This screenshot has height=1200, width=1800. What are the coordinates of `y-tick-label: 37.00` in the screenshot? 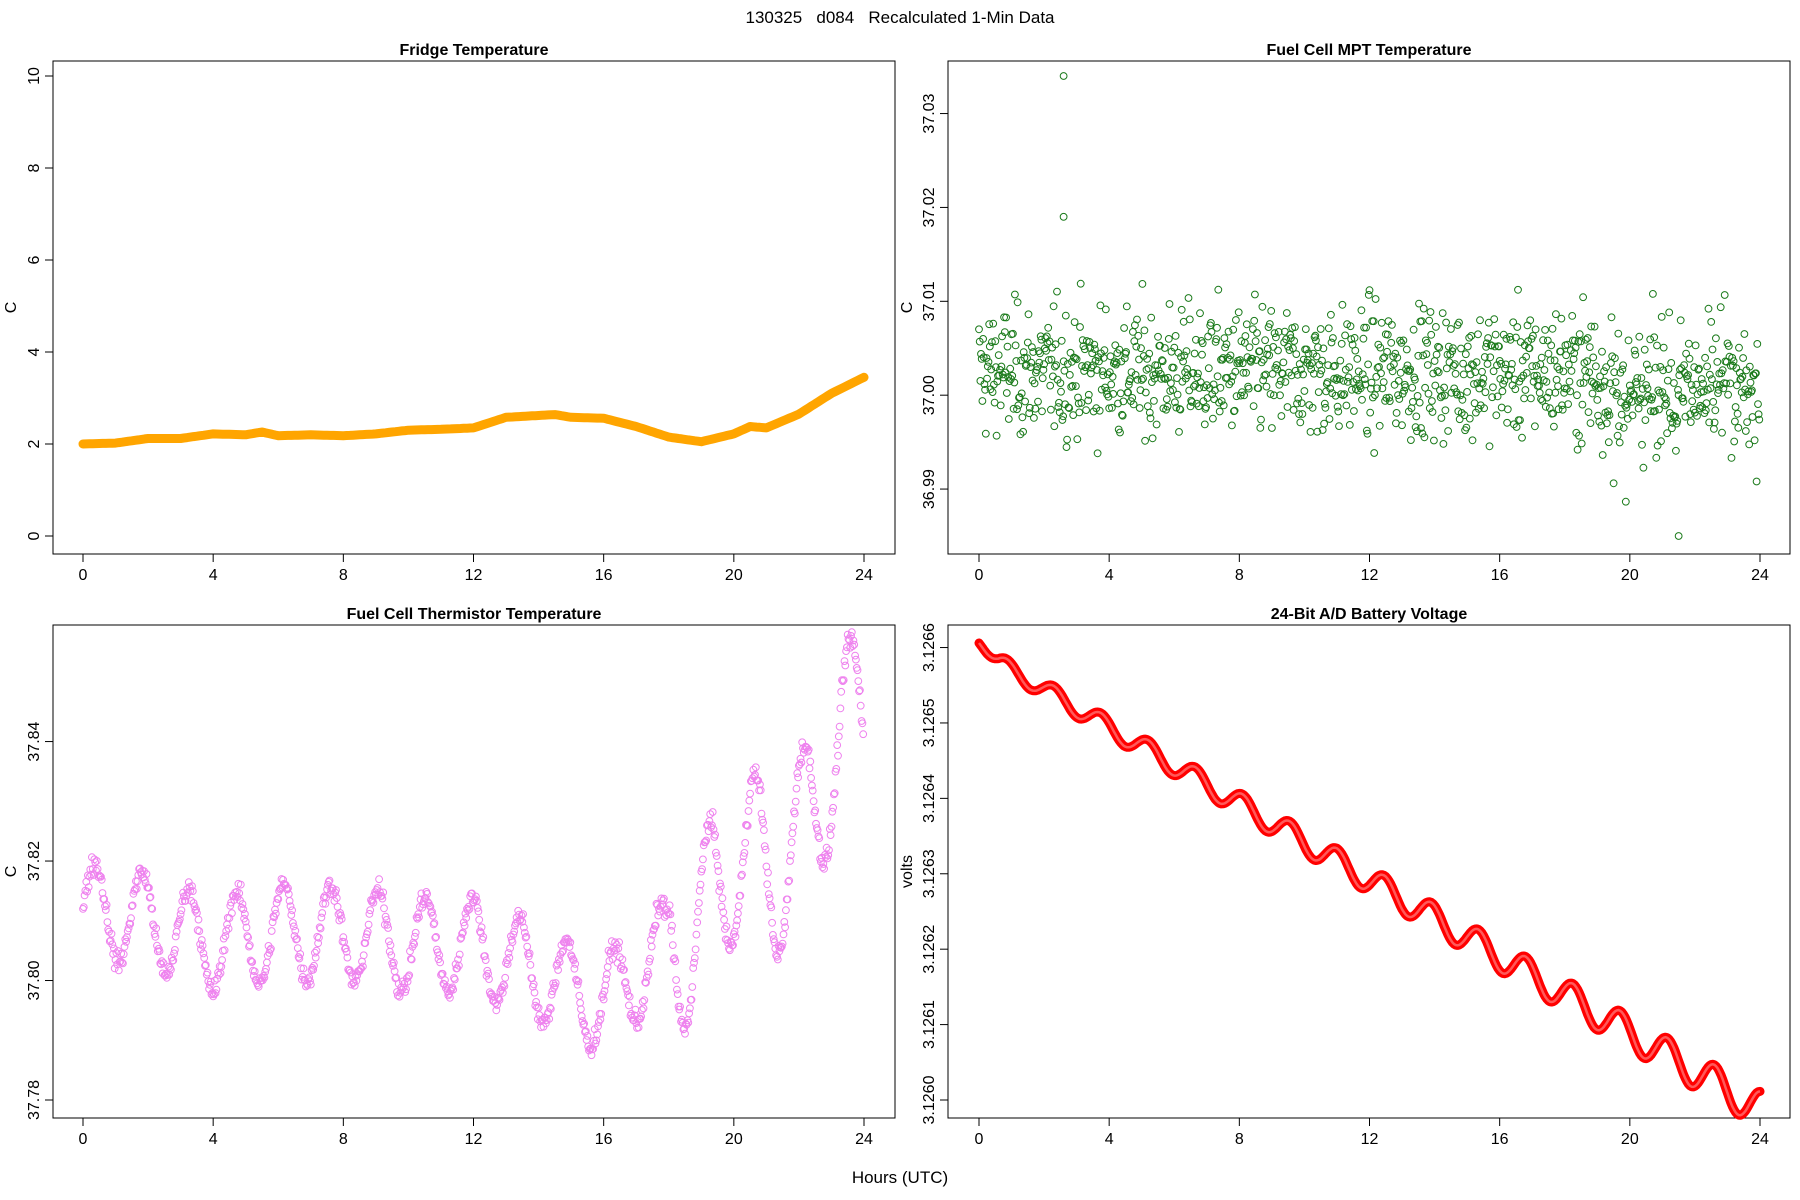 It's located at (929, 395).